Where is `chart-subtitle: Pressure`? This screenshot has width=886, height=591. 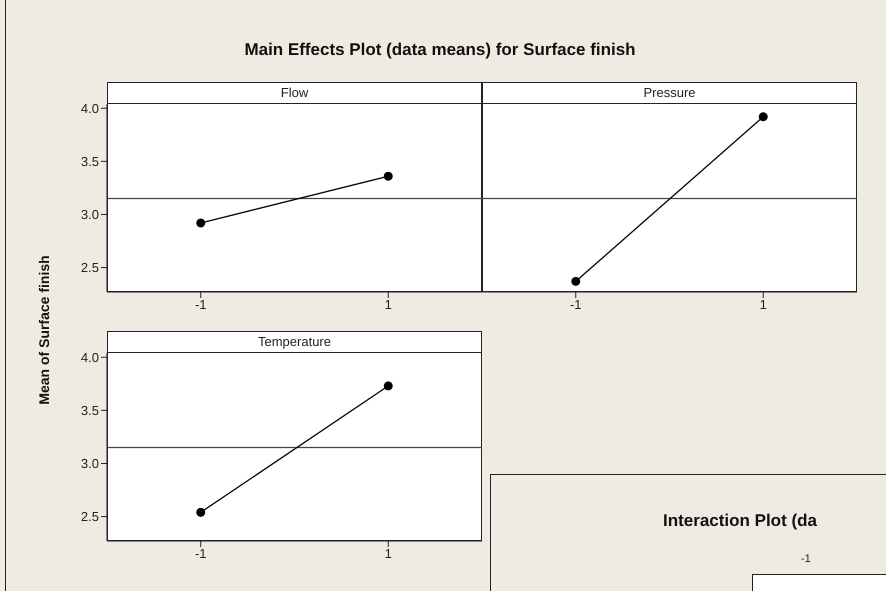
chart-subtitle: Pressure is located at coordinates (669, 93).